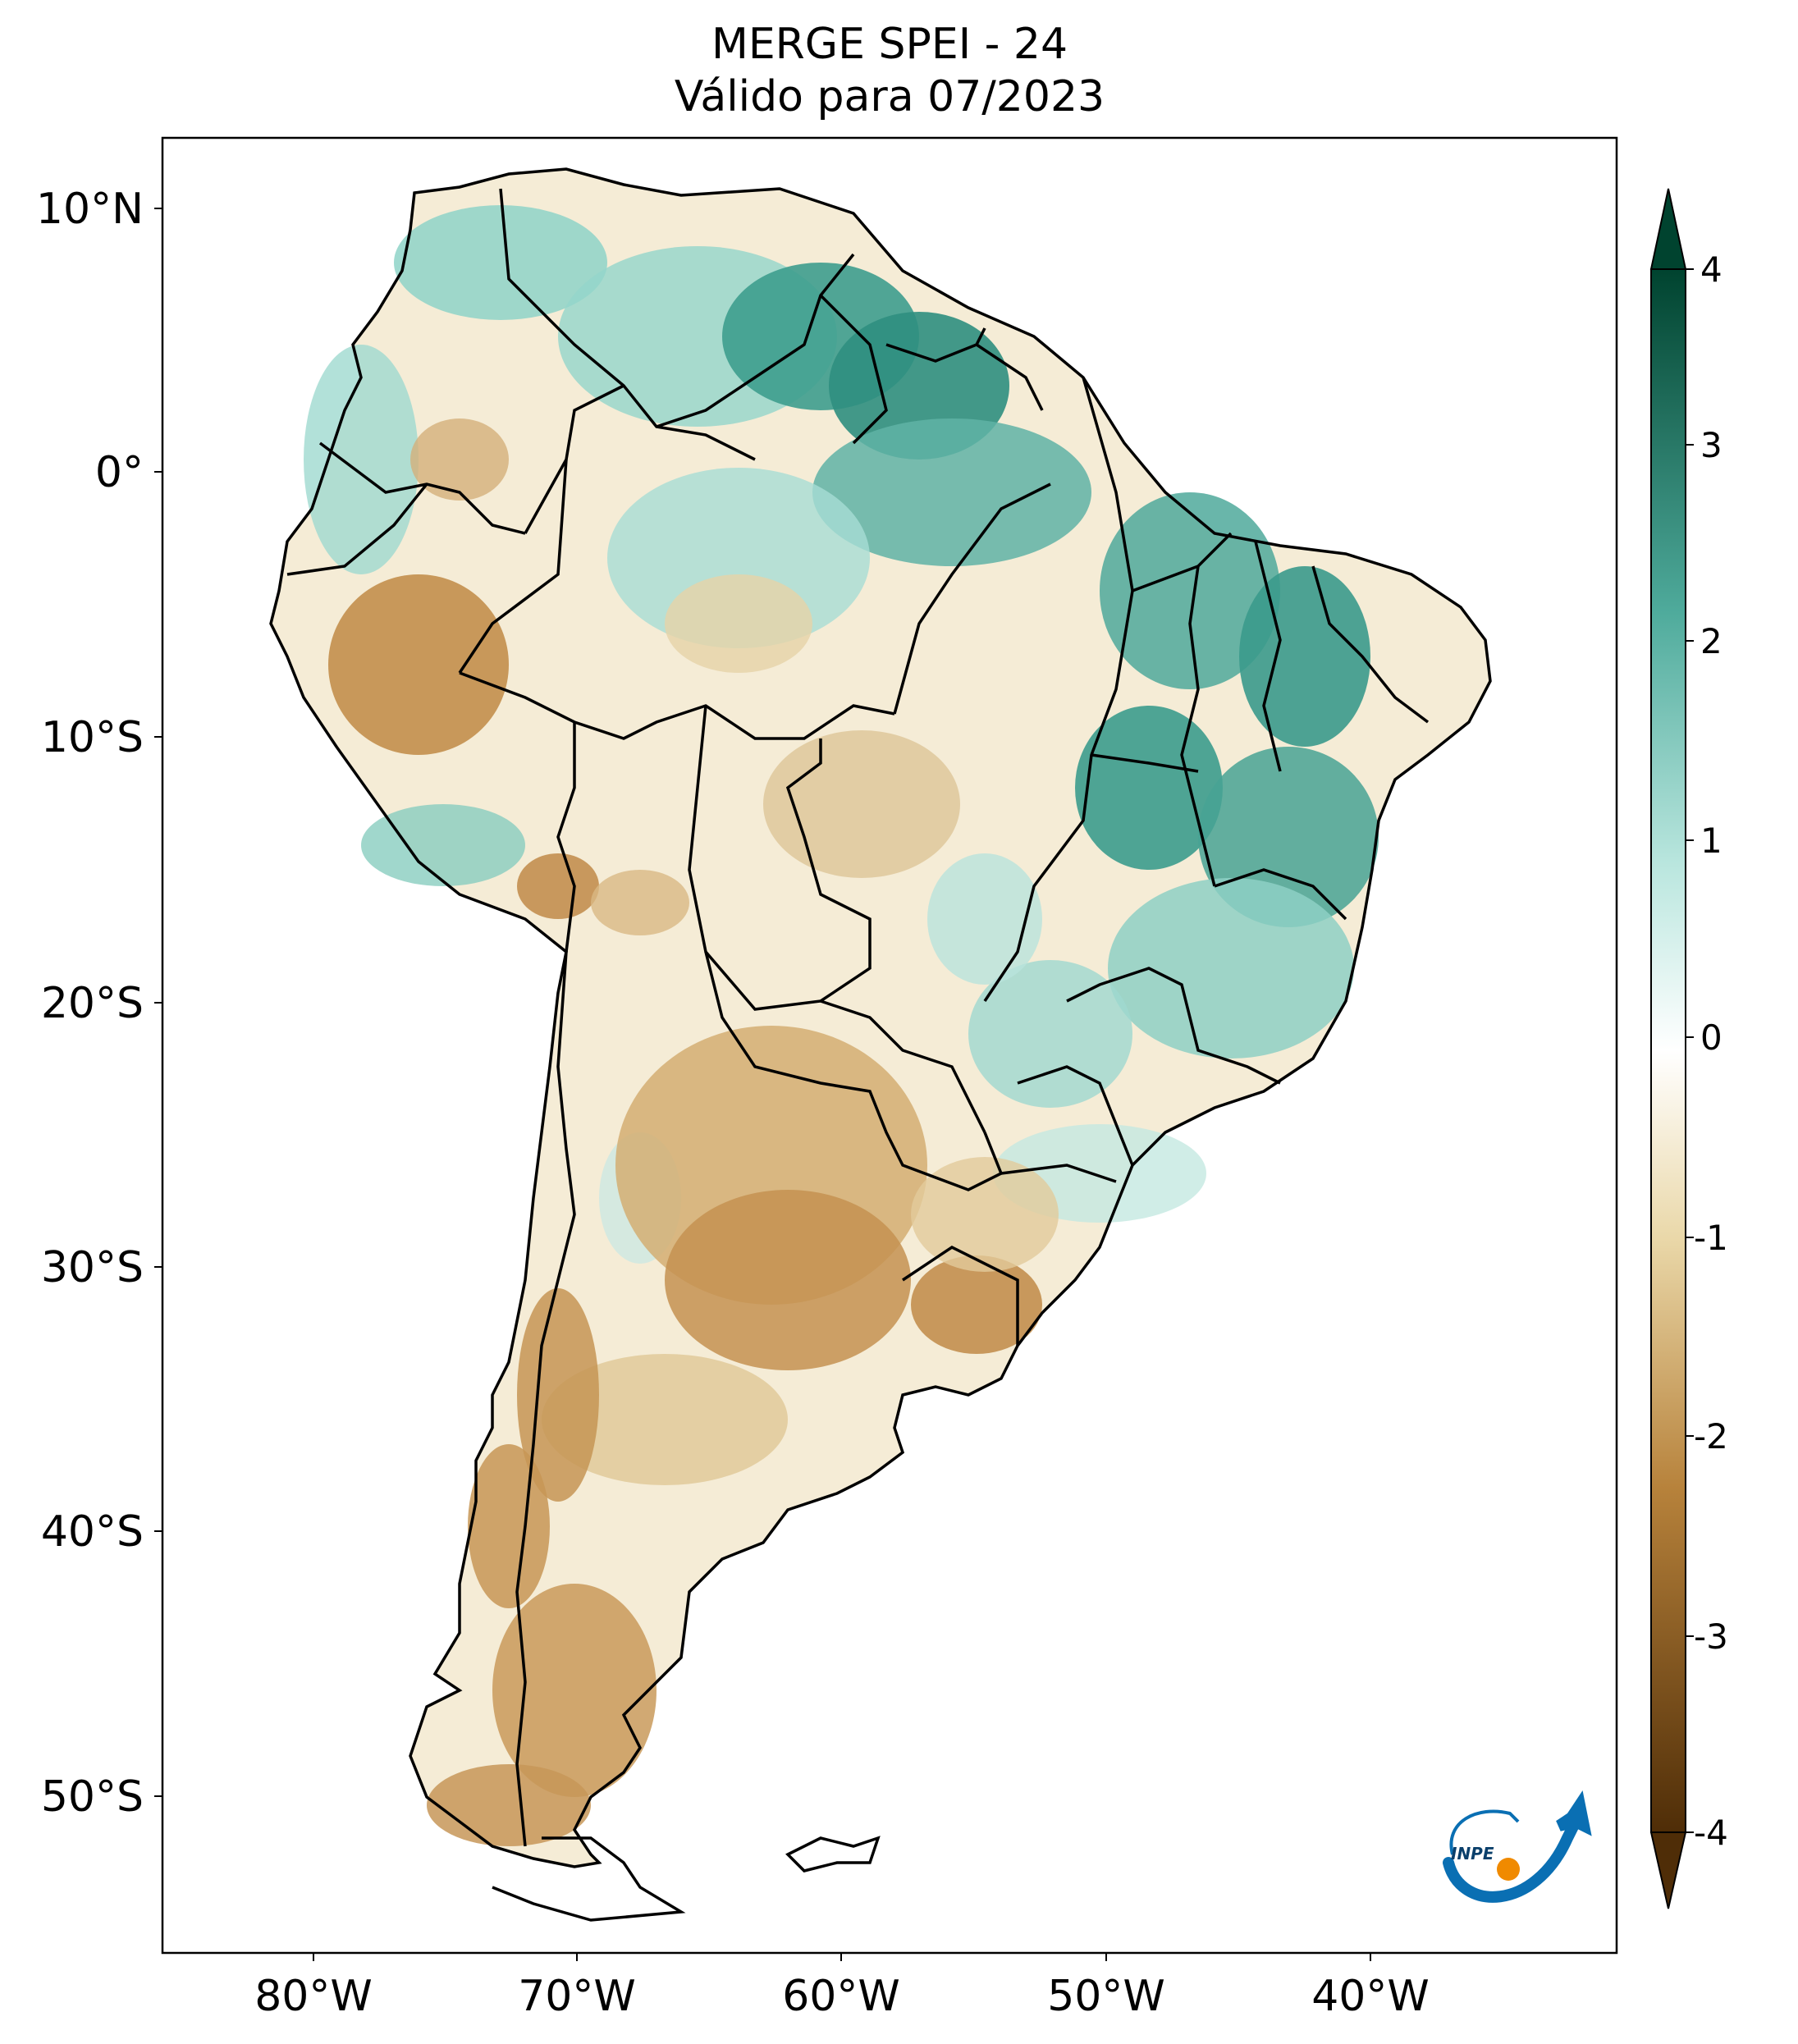 The image size is (1798, 2044). What do you see at coordinates (1472, 1853) in the screenshot?
I see `logo-text: INPE` at bounding box center [1472, 1853].